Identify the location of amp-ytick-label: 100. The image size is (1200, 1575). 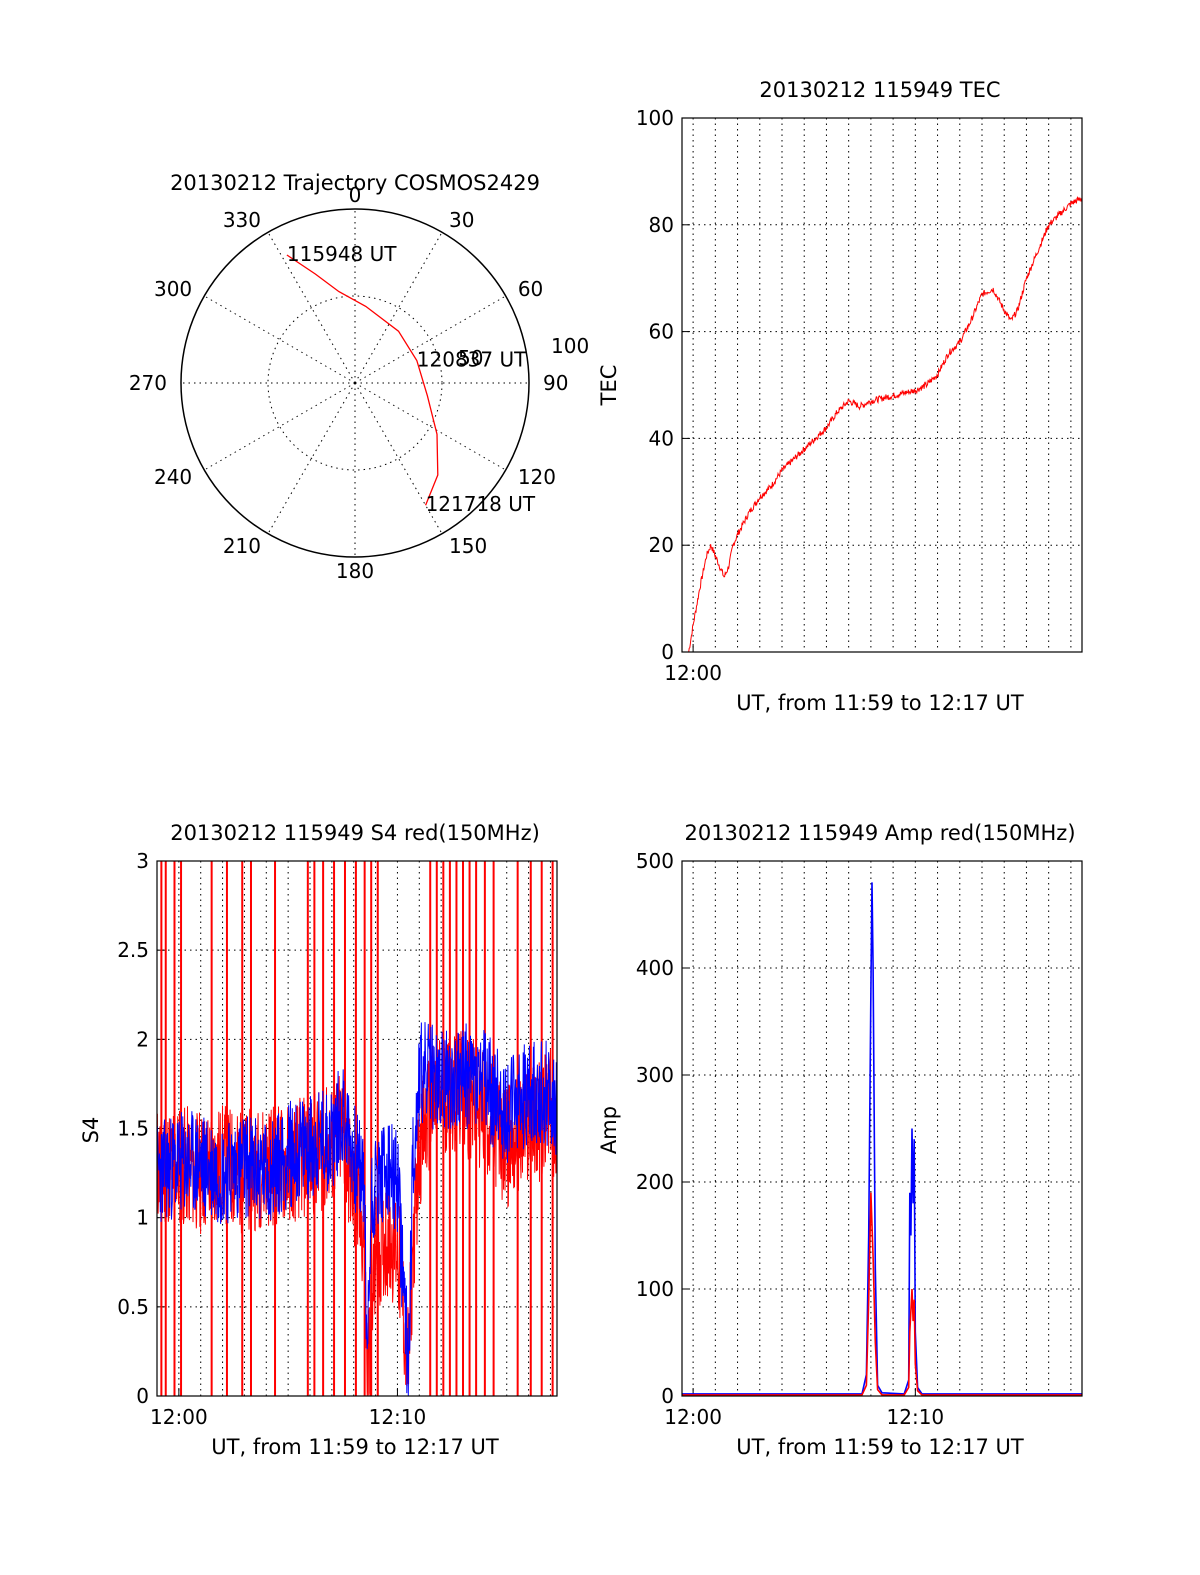
(655, 1289).